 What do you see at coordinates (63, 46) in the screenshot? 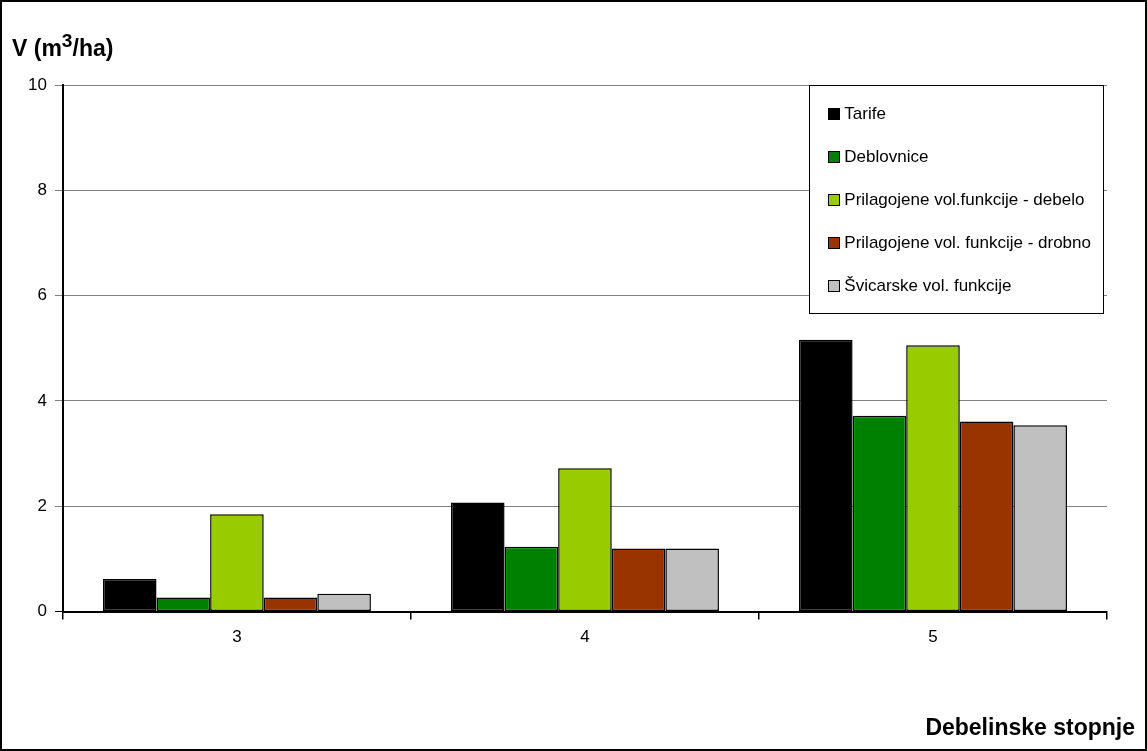
I see `y-axis-title: V (m$^{3}$/ha)` at bounding box center [63, 46].